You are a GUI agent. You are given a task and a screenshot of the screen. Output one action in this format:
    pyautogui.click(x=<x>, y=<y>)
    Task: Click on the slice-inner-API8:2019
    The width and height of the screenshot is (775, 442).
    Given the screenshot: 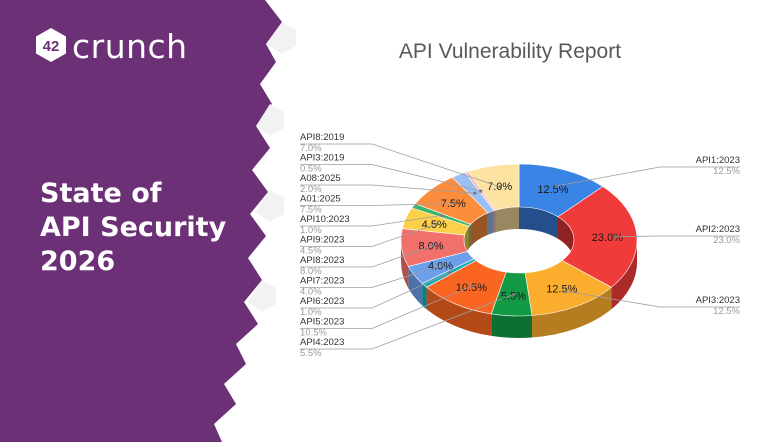 What is the action you would take?
    pyautogui.click(x=507, y=220)
    